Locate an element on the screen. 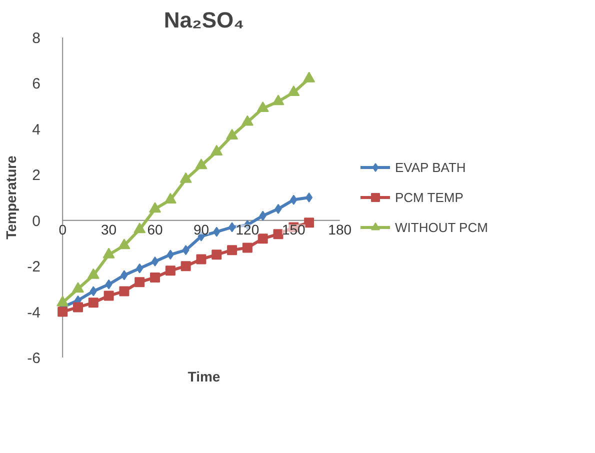 This screenshot has width=595, height=453. y-tick-label: 6 is located at coordinates (36, 84).